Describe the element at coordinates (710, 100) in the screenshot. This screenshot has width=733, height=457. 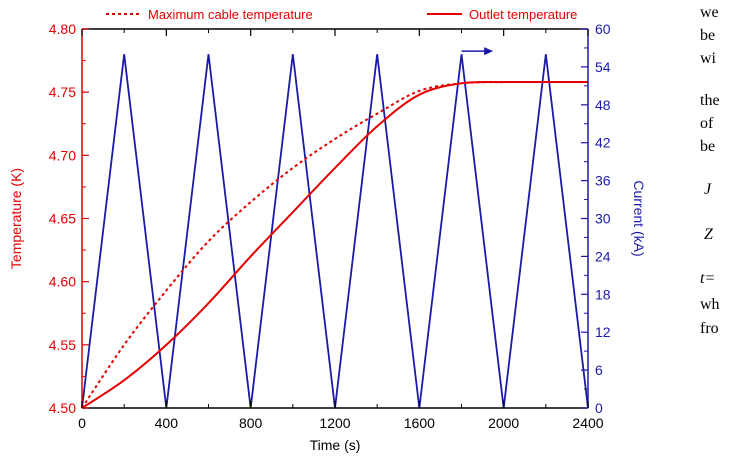
I see `side-text-line: the` at that location.